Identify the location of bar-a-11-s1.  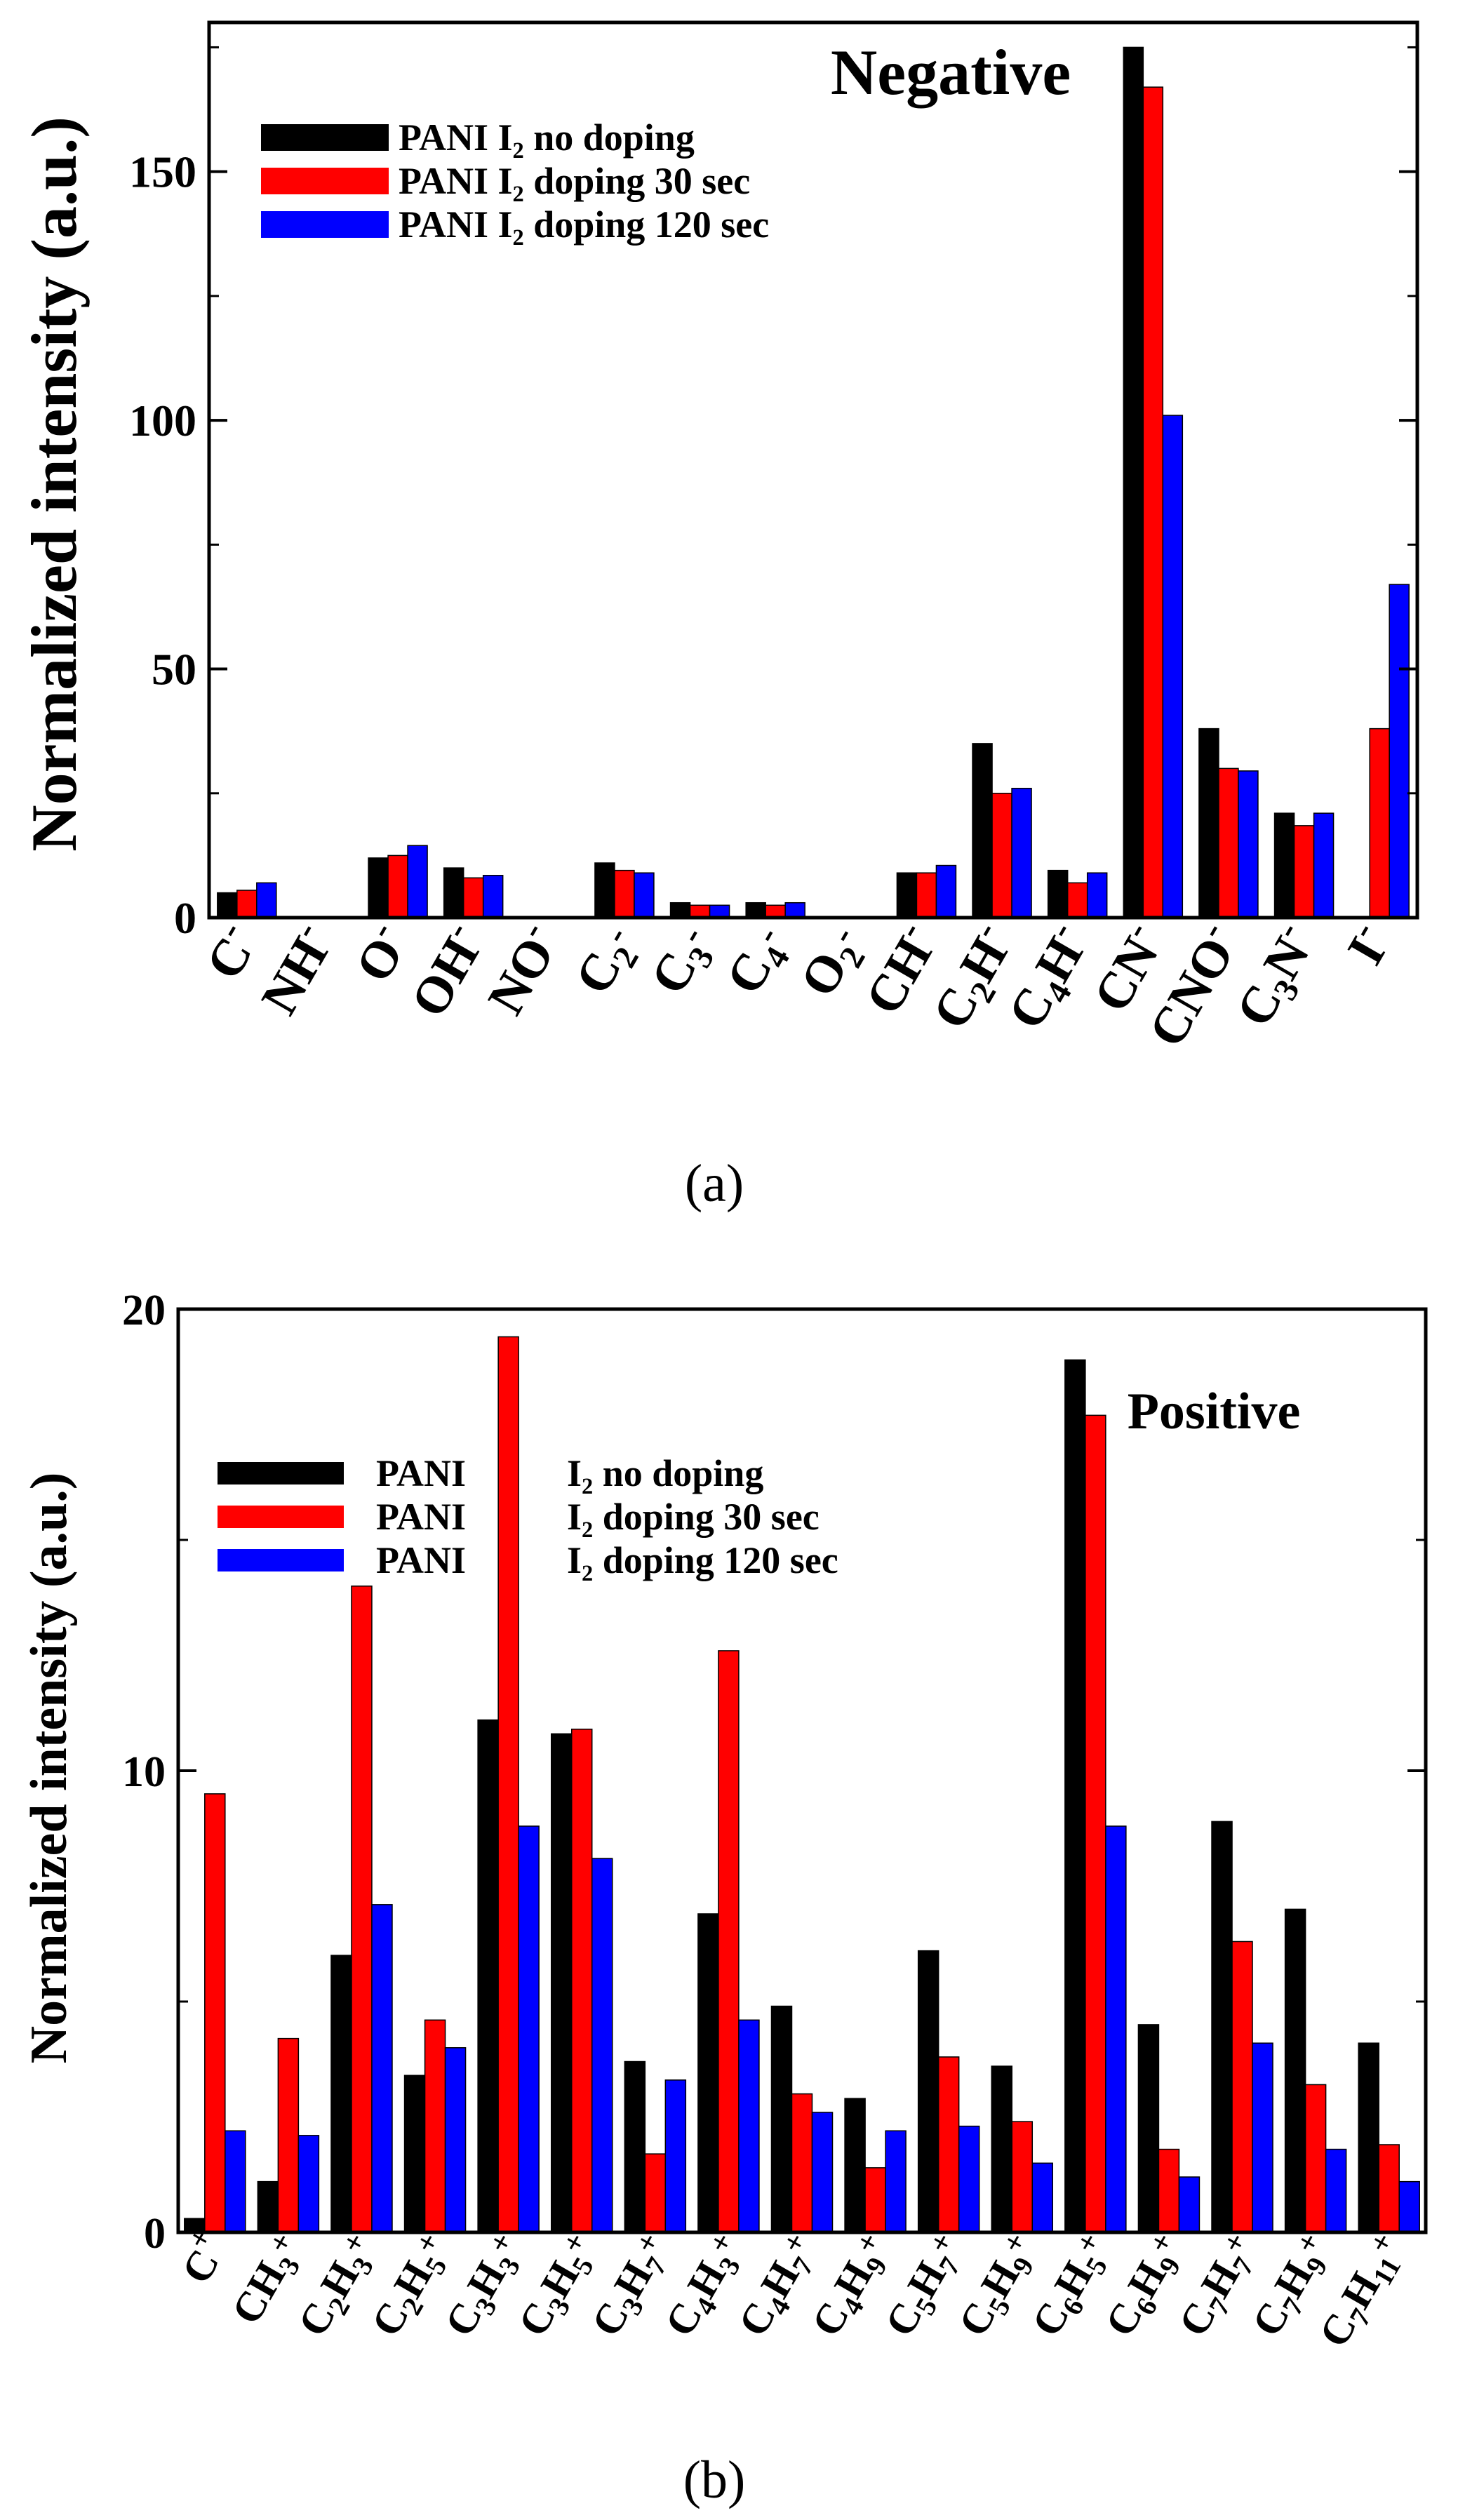
(1077, 900).